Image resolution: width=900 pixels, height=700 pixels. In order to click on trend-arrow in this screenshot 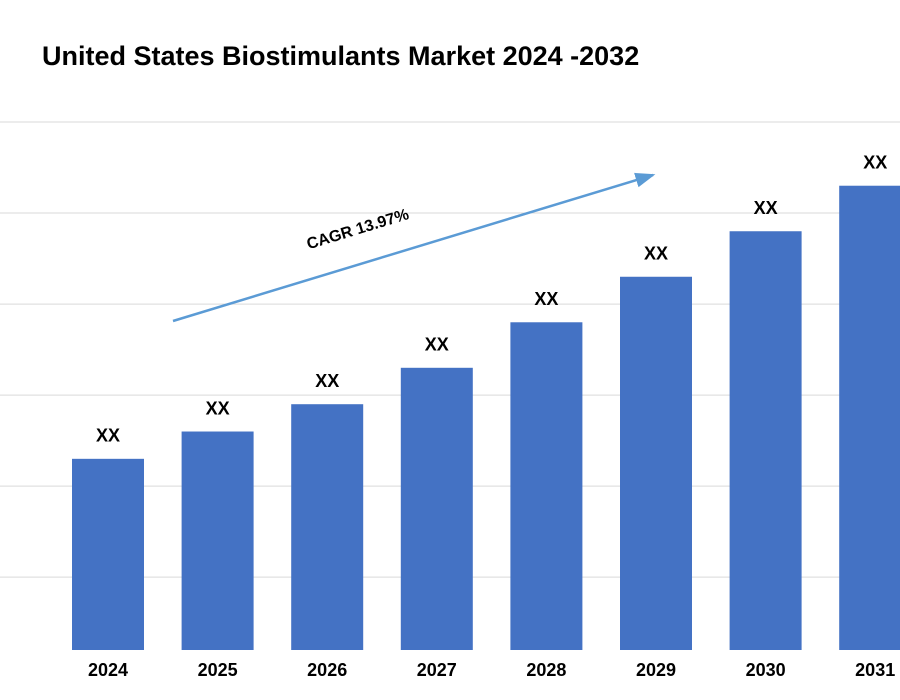, I will do `click(414, 247)`.